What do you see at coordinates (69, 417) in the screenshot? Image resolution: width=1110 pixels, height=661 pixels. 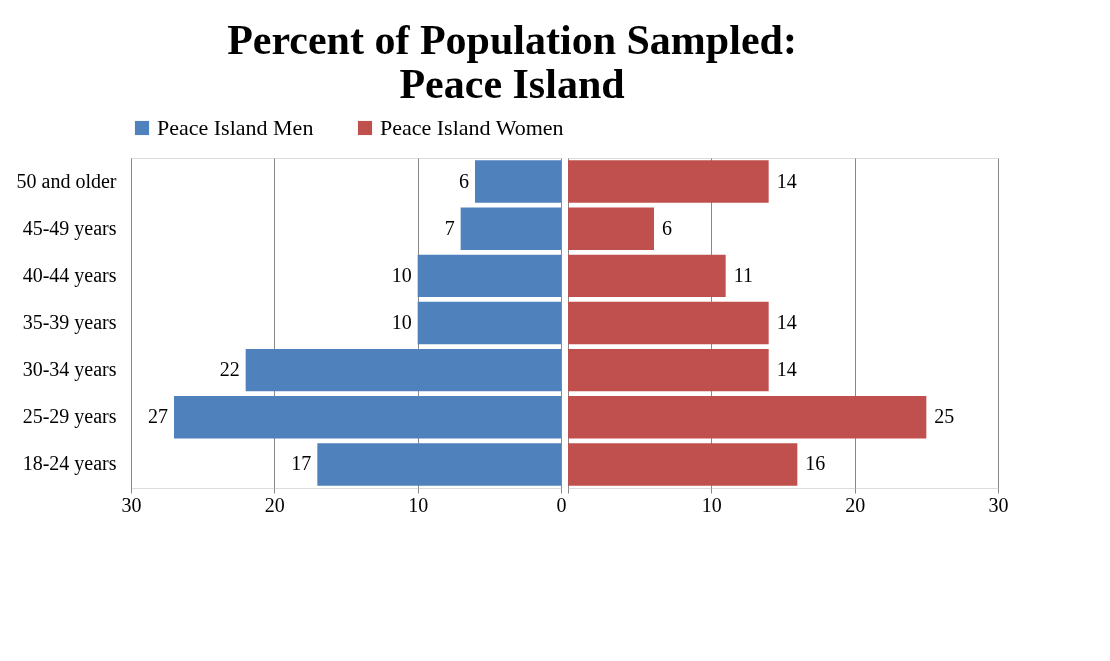 I see `y-tick-label: 25-29 years` at bounding box center [69, 417].